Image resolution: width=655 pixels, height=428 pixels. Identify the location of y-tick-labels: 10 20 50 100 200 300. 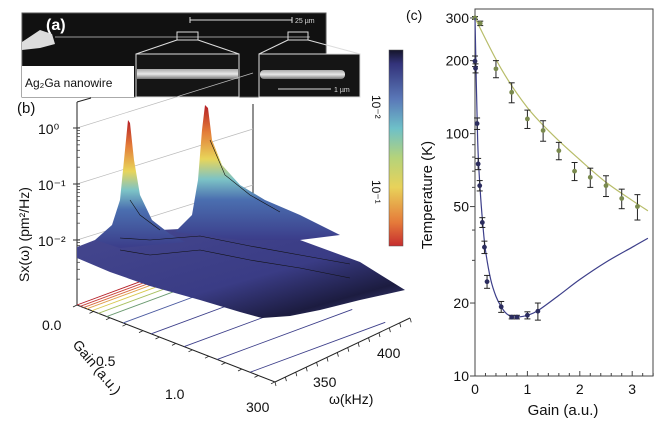
(458, 197).